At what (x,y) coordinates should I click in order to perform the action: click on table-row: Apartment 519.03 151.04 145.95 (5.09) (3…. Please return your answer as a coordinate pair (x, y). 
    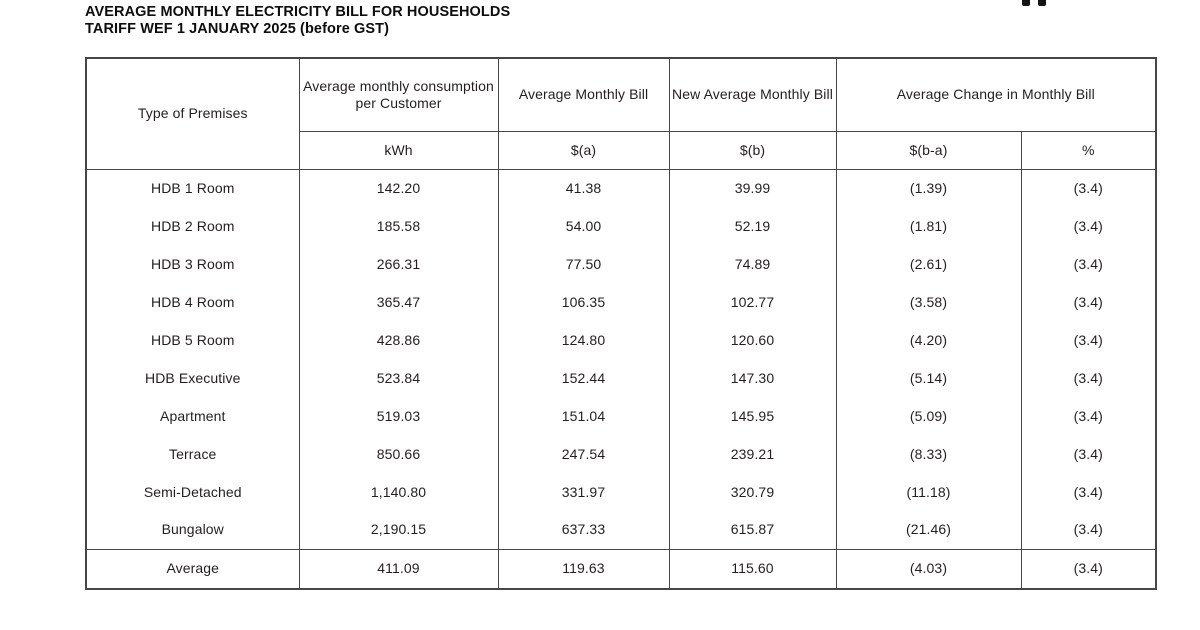
    Looking at the image, I should click on (621, 416).